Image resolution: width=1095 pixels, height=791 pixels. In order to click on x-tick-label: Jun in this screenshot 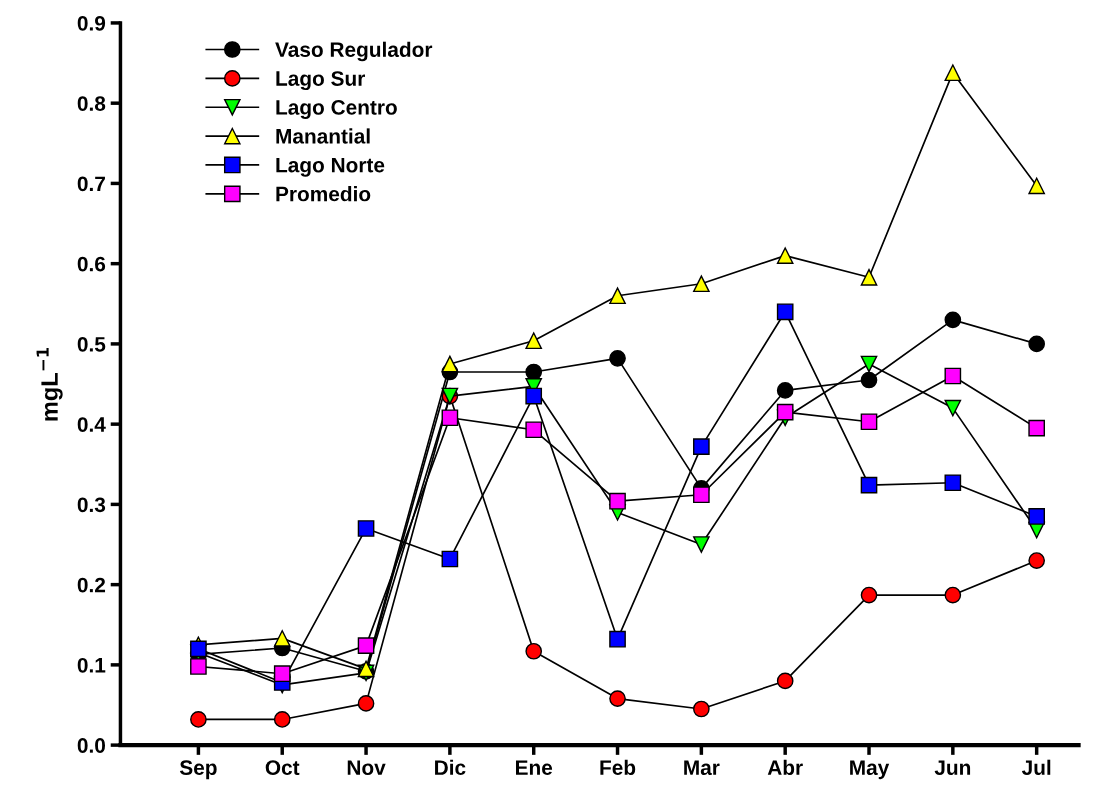, I will do `click(952, 768)`.